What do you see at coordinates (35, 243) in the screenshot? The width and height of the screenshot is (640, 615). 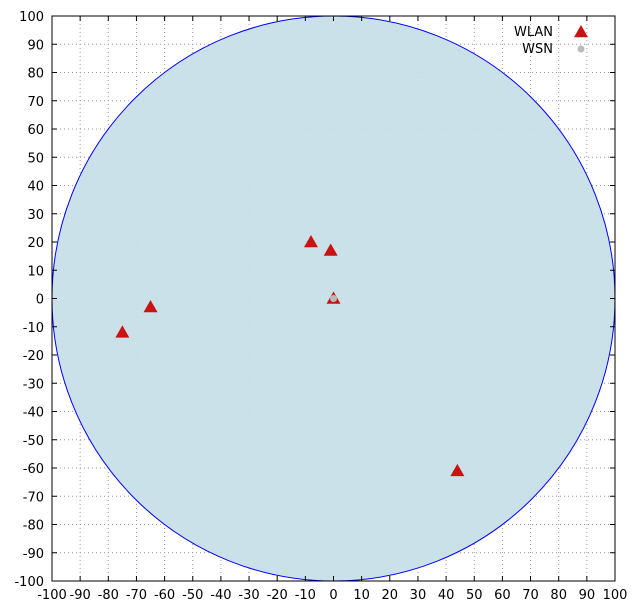 I see `y-tick-label: 20` at bounding box center [35, 243].